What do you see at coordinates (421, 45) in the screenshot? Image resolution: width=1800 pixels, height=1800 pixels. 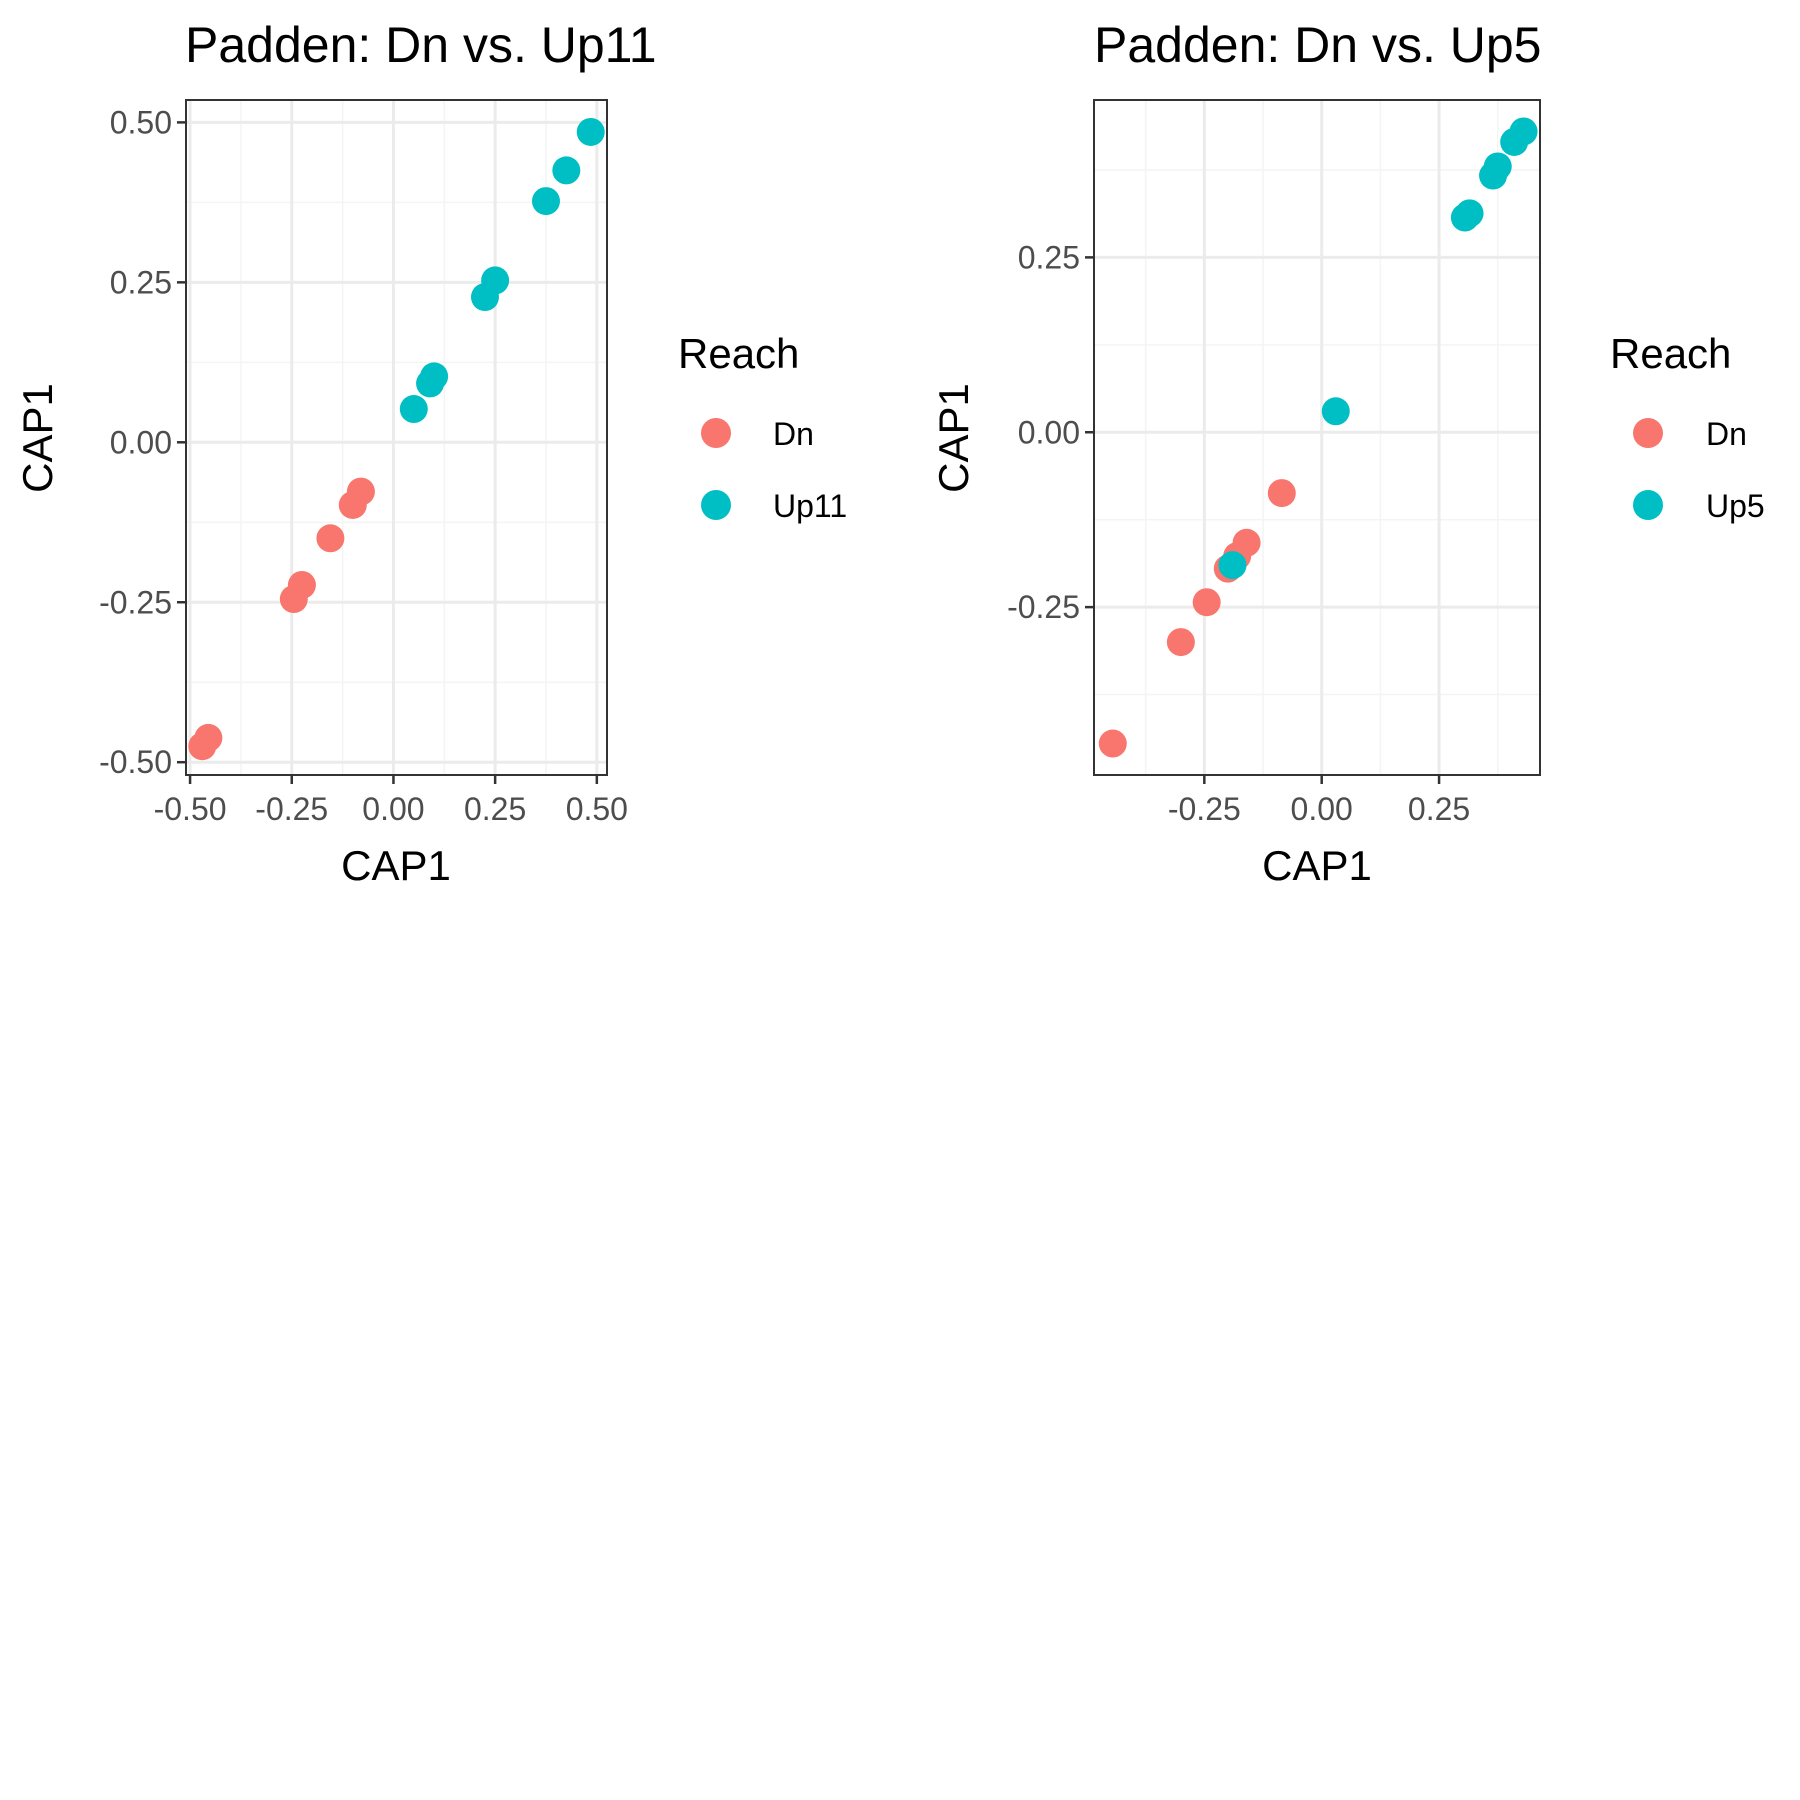 I see `chart-title: Padden: Dn vs. Up11` at bounding box center [421, 45].